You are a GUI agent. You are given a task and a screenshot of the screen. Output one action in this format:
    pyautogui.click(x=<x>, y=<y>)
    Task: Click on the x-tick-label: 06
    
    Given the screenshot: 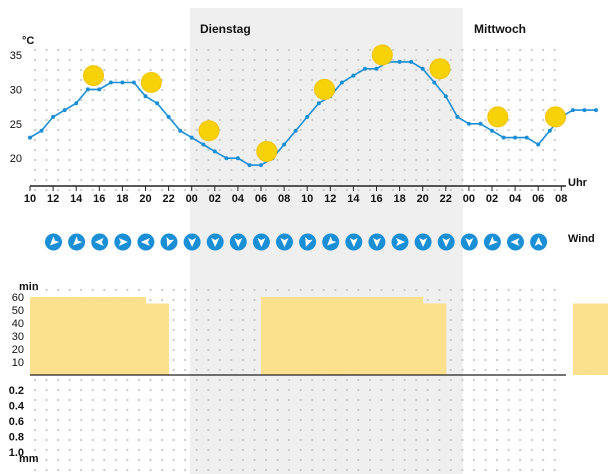 What is the action you would take?
    pyautogui.click(x=538, y=199)
    